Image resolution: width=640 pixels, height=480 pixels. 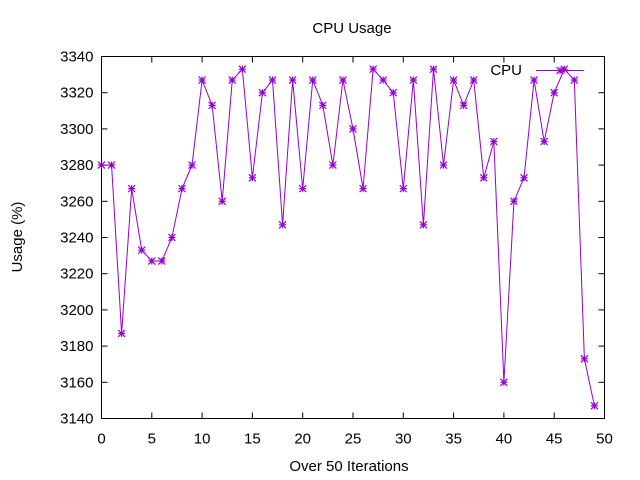 What do you see at coordinates (202, 439) in the screenshot?
I see `x-tick-label: 10` at bounding box center [202, 439].